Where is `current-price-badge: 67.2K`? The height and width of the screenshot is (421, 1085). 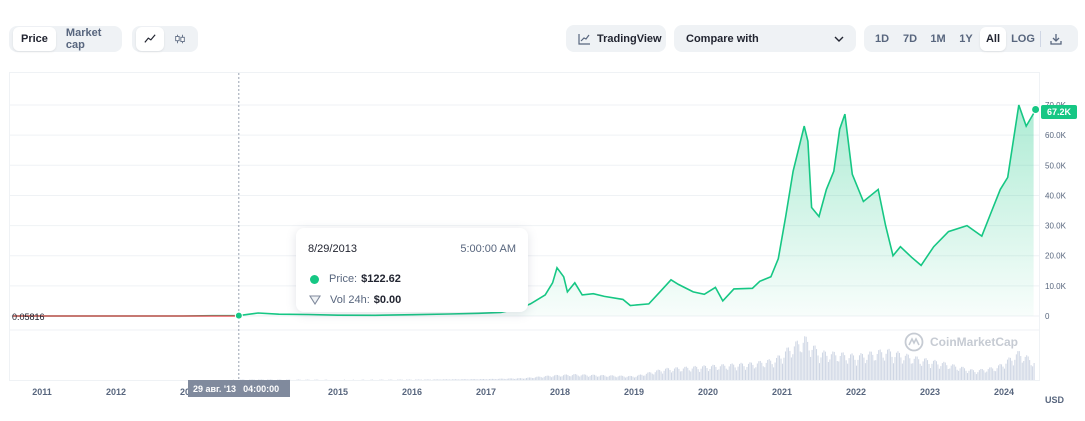
current-price-badge: 67.2K is located at coordinates (1059, 112).